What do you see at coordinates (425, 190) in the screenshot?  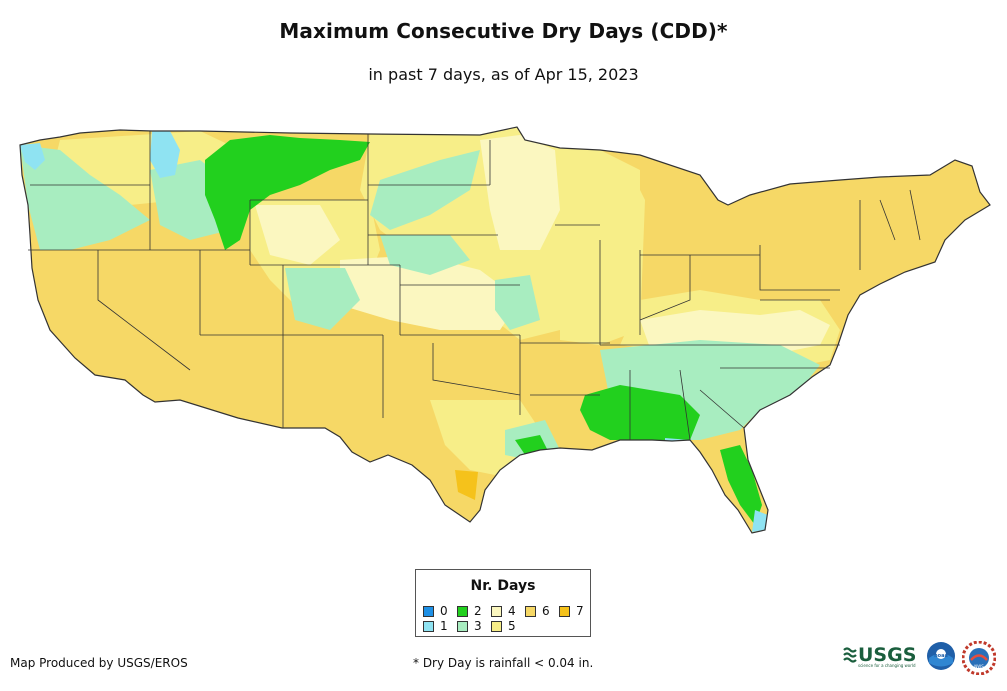 I see `cdd-region-3-montana-band` at bounding box center [425, 190].